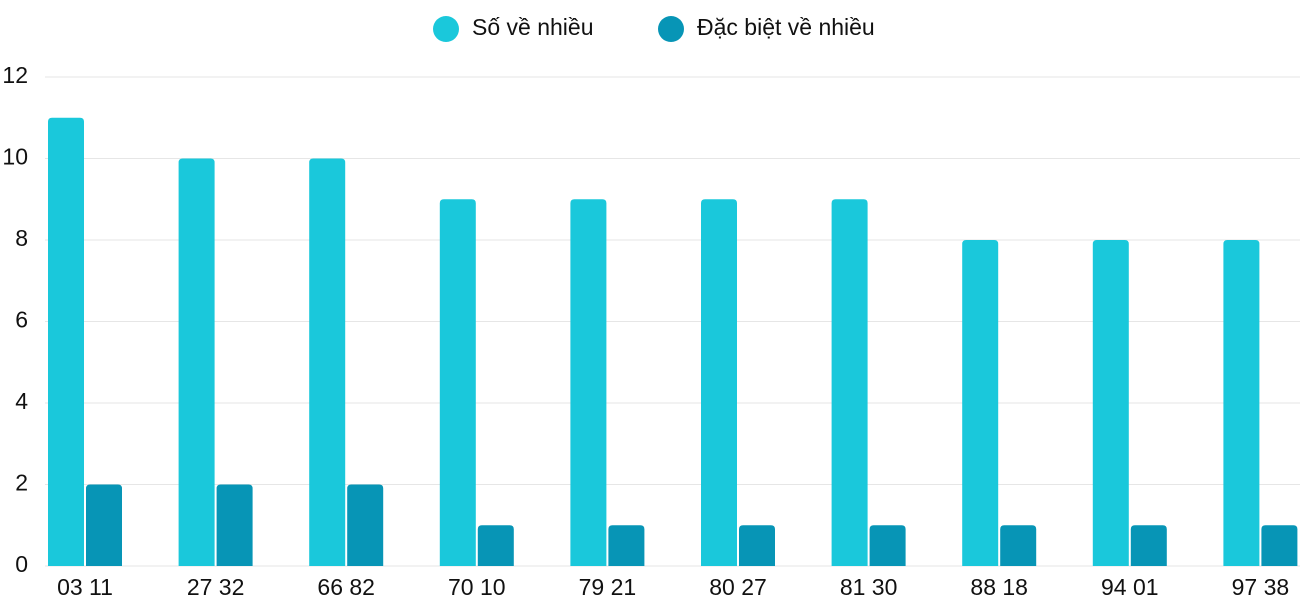 This screenshot has width=1300, height=600. I want to click on y-tick-label: 6, so click(21, 320).